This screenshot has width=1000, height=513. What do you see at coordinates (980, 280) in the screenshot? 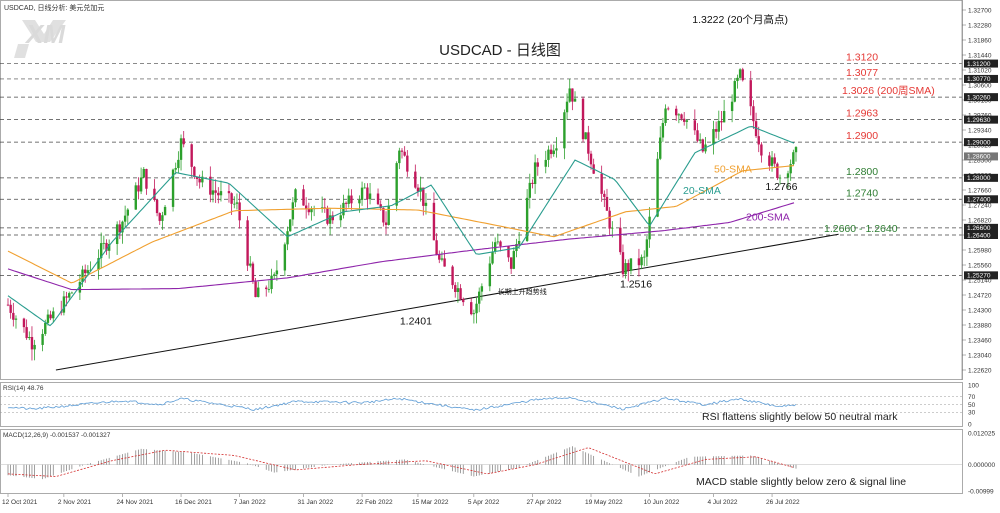
I see `axis-tick-label: 1.25140` at bounding box center [980, 280].